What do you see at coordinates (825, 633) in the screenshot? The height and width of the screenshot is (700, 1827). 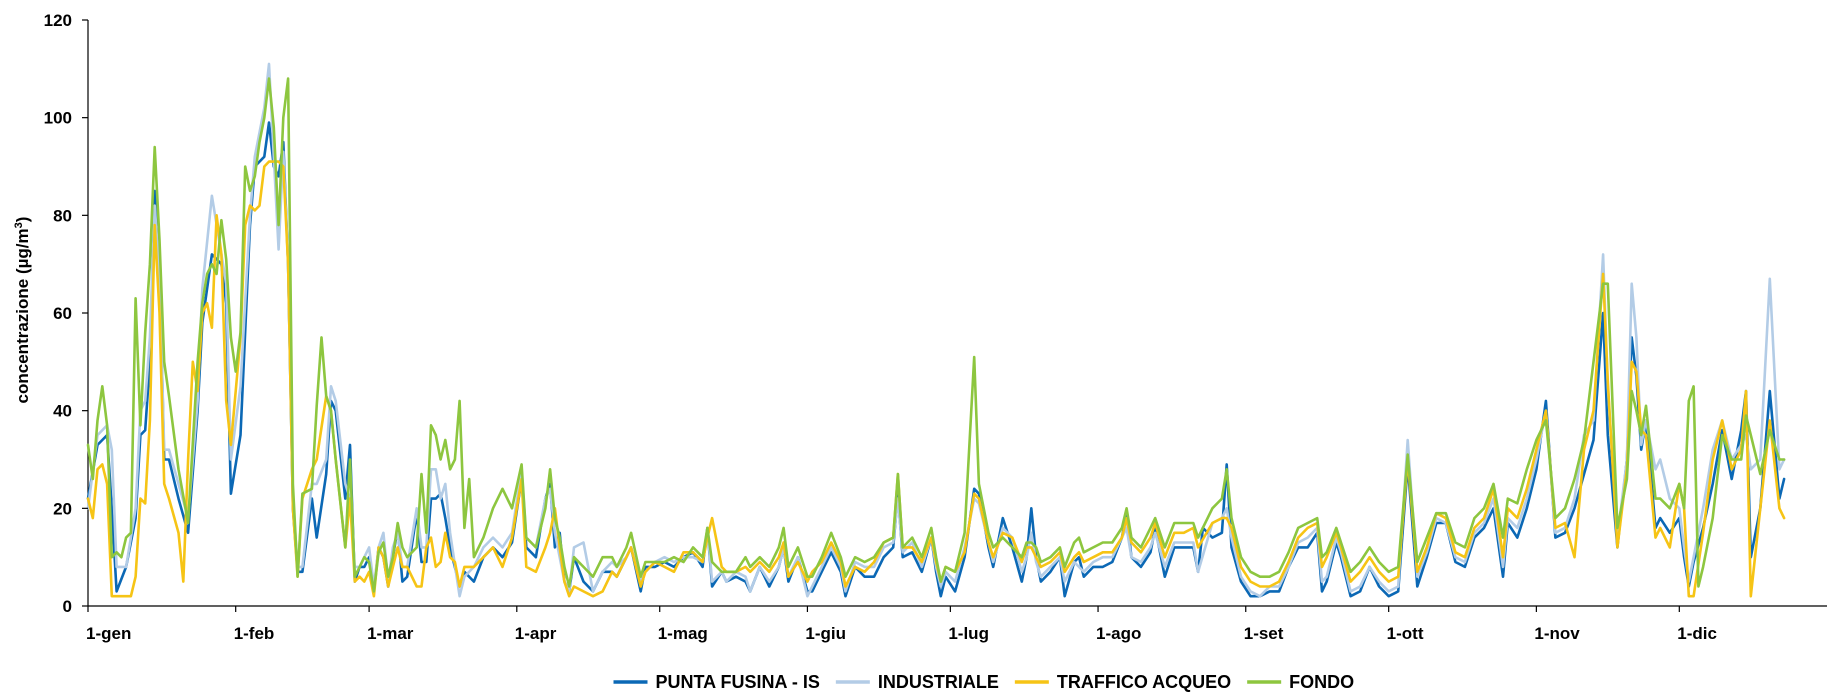 I see `x-tick-label: 1-giu` at bounding box center [825, 633].